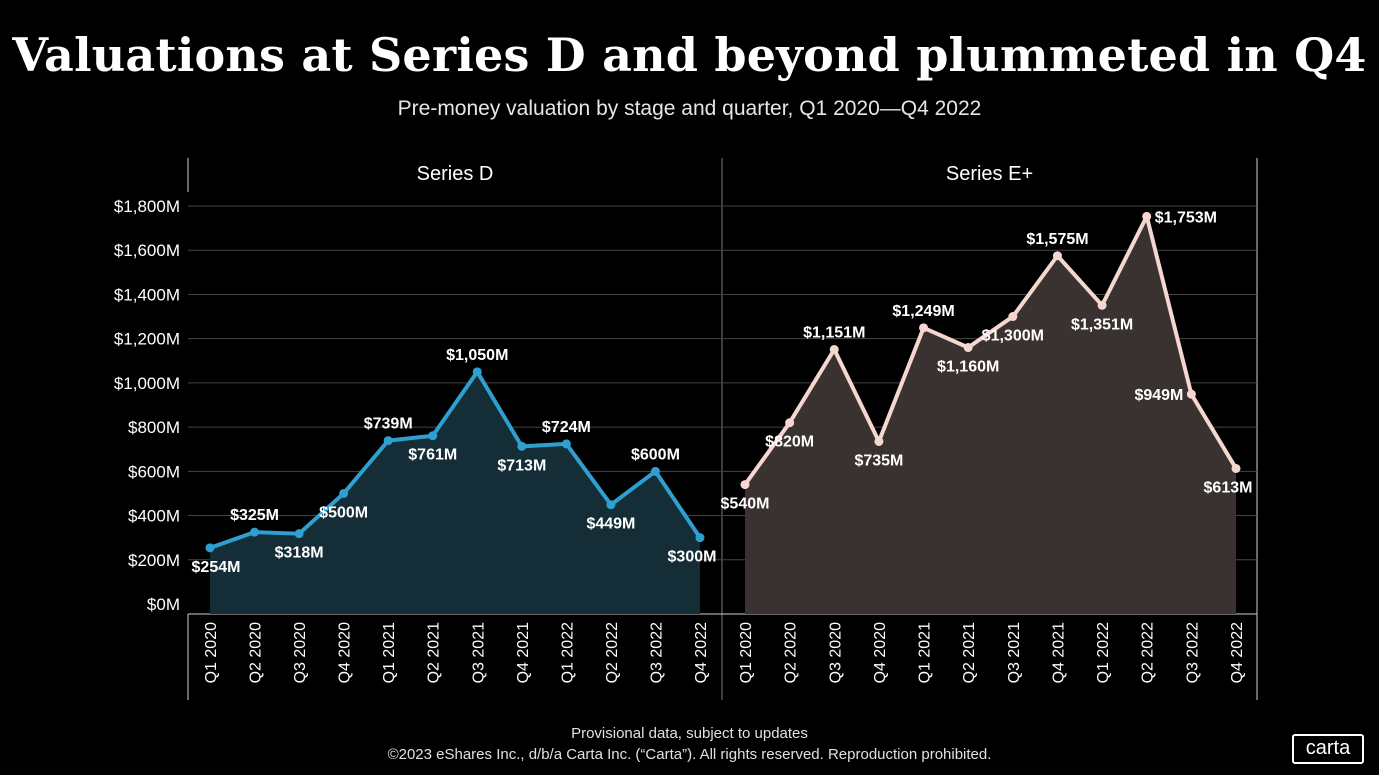 The image size is (1379, 775). I want to click on data-label: $613M, so click(1228, 487).